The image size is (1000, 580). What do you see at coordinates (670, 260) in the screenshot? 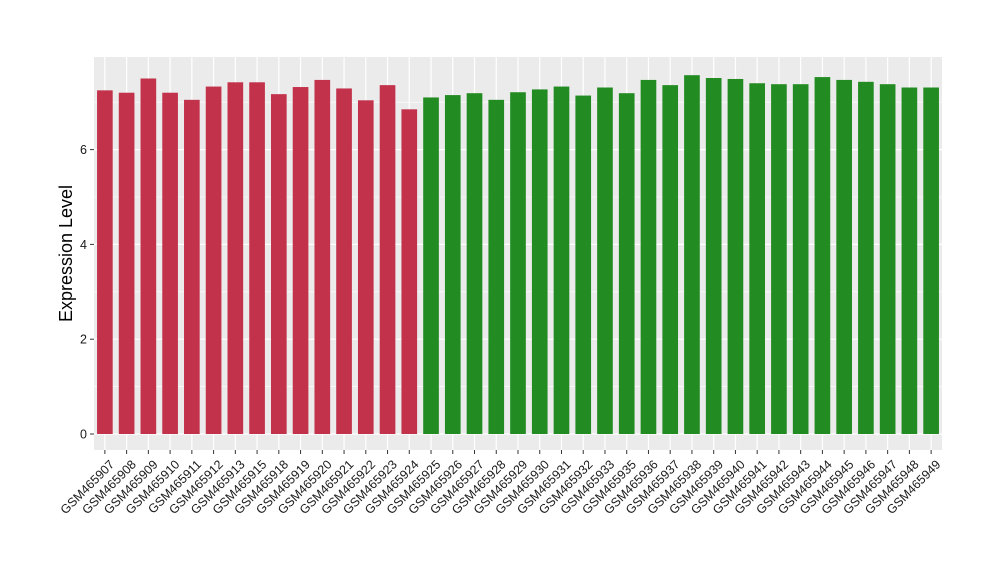
I see `bar-GSM465937` at bounding box center [670, 260].